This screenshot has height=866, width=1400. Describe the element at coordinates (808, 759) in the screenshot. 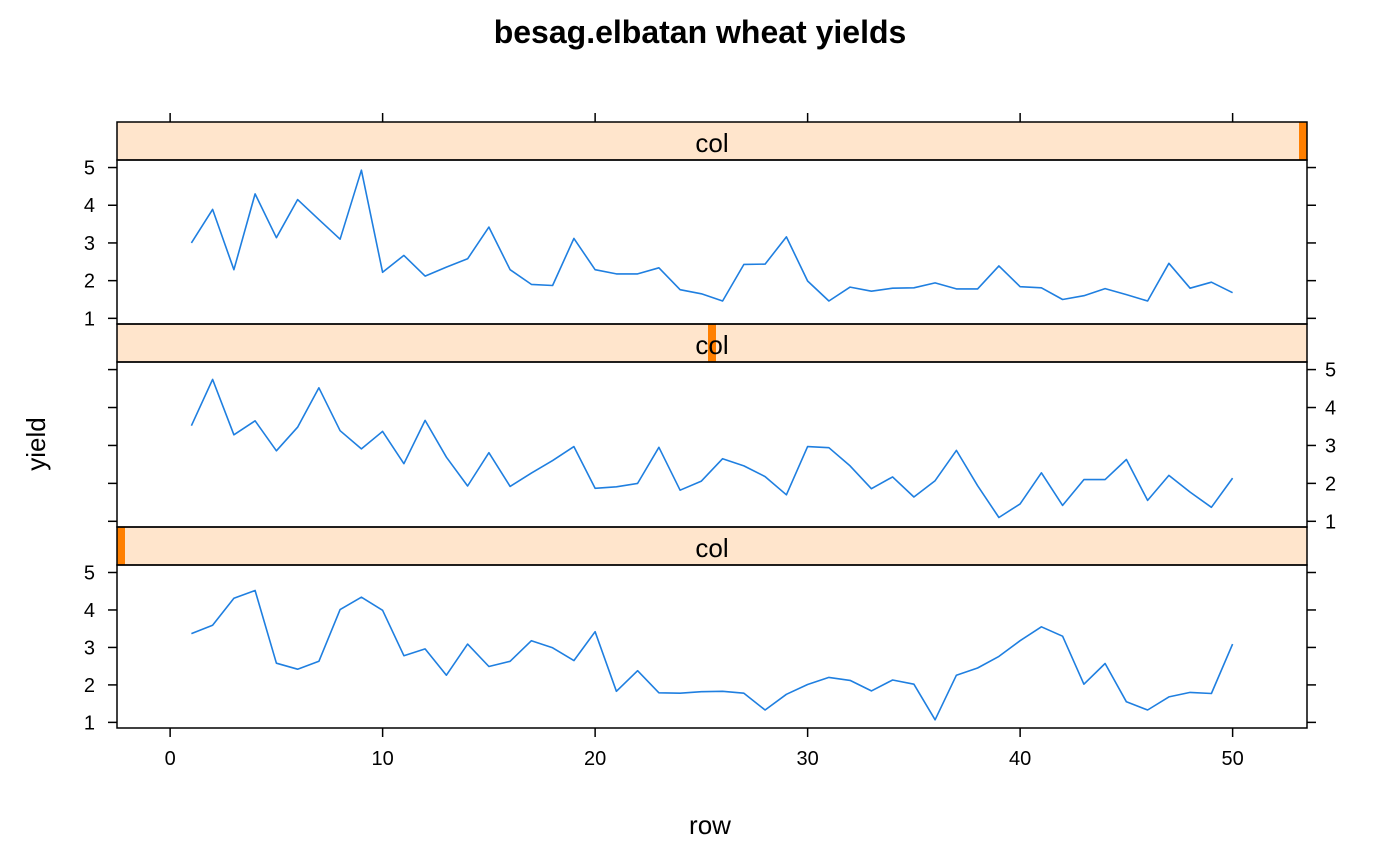

I see `x-tick-label: 30` at that location.